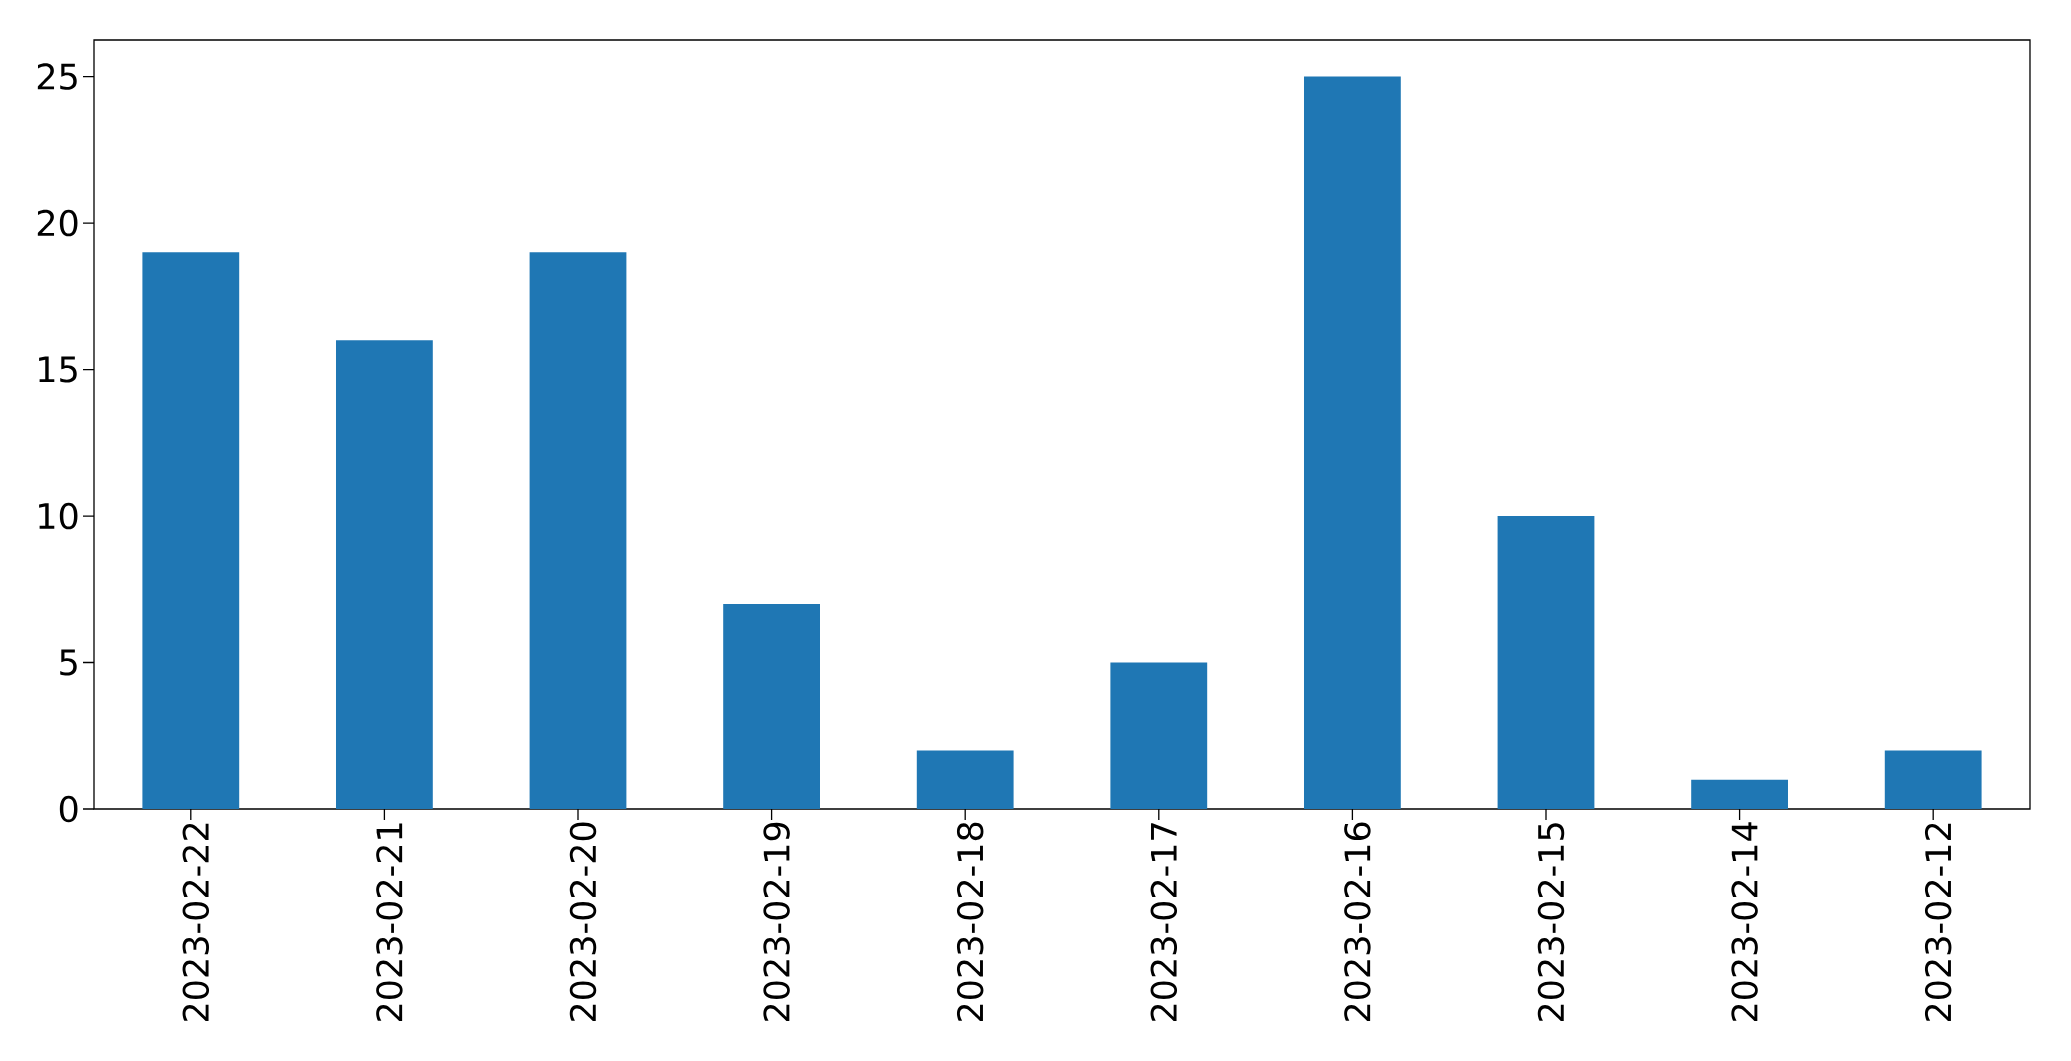  I want to click on y-tick-label: 0, so click(68, 809).